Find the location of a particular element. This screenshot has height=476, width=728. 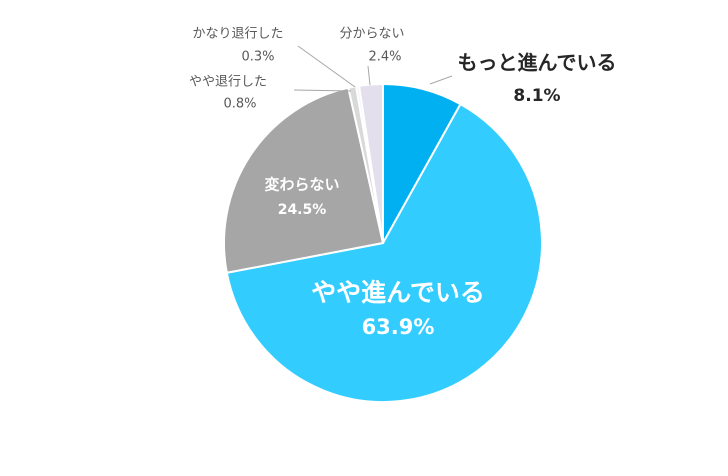

slice-label: 変わらない is located at coordinates (301, 185).